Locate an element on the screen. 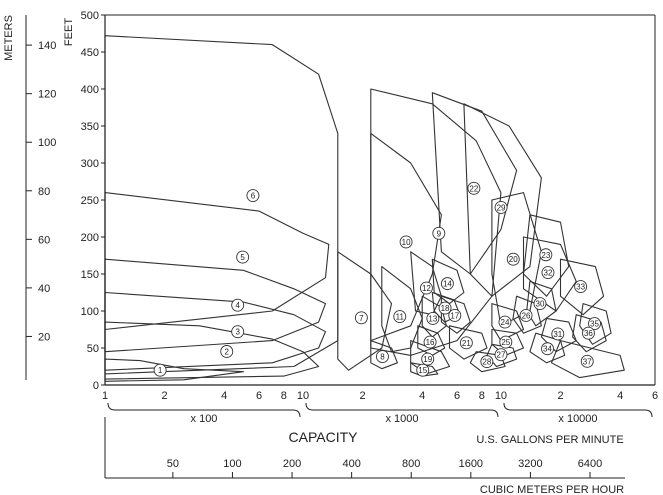  curve-label-34: 34 is located at coordinates (547, 349).